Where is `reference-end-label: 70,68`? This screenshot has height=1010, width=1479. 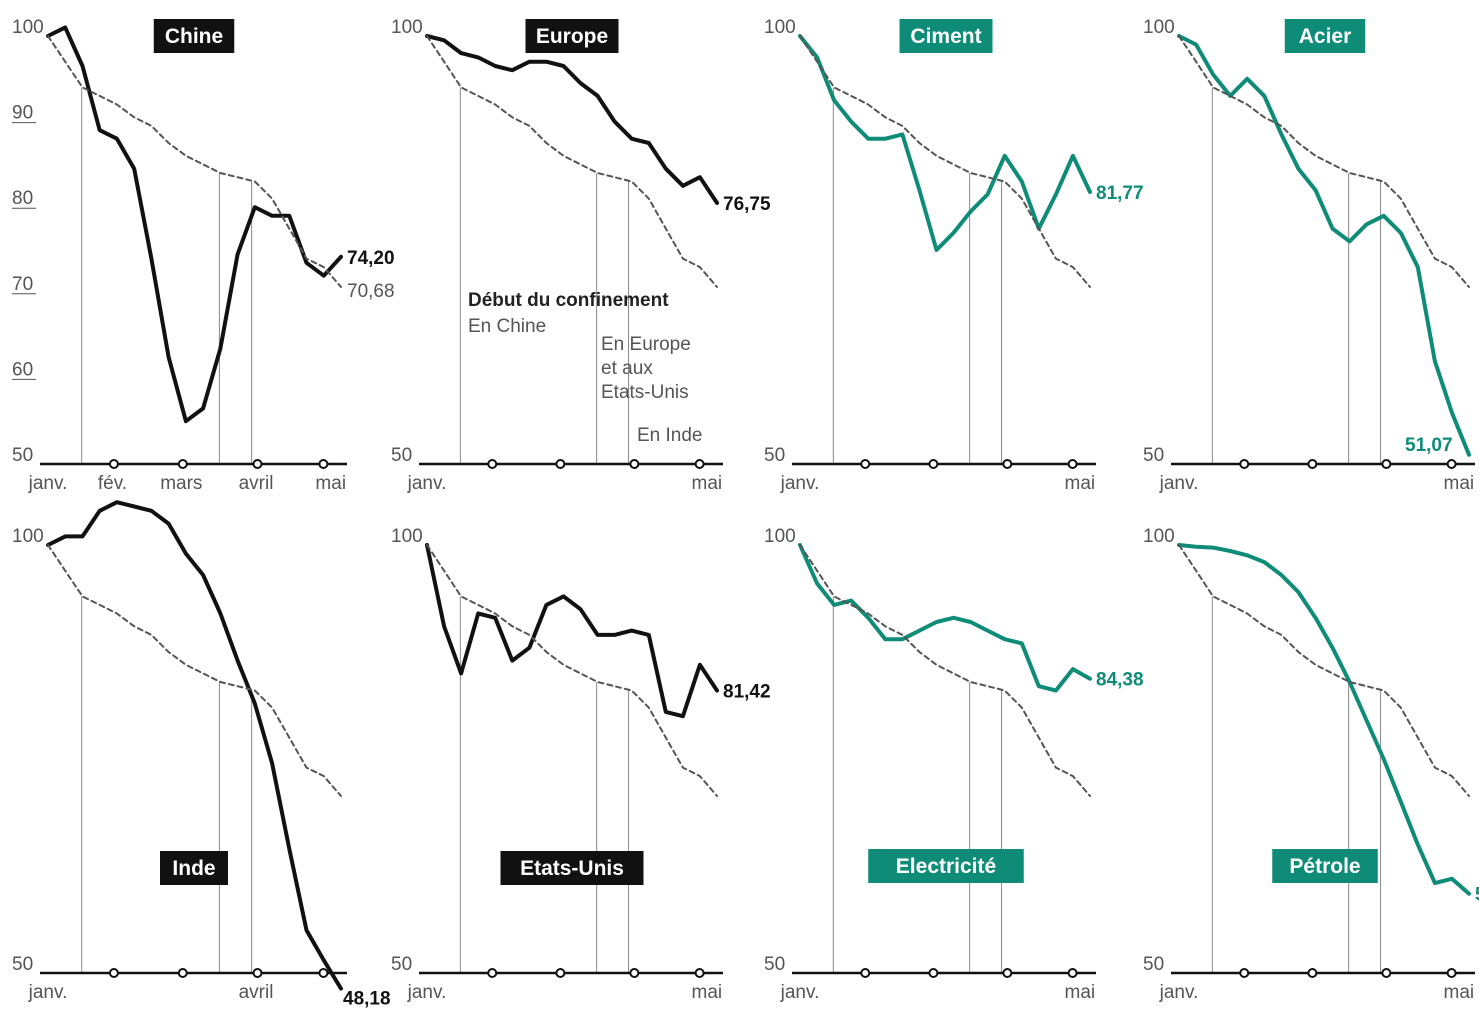
reference-end-label: 70,68 is located at coordinates (371, 291).